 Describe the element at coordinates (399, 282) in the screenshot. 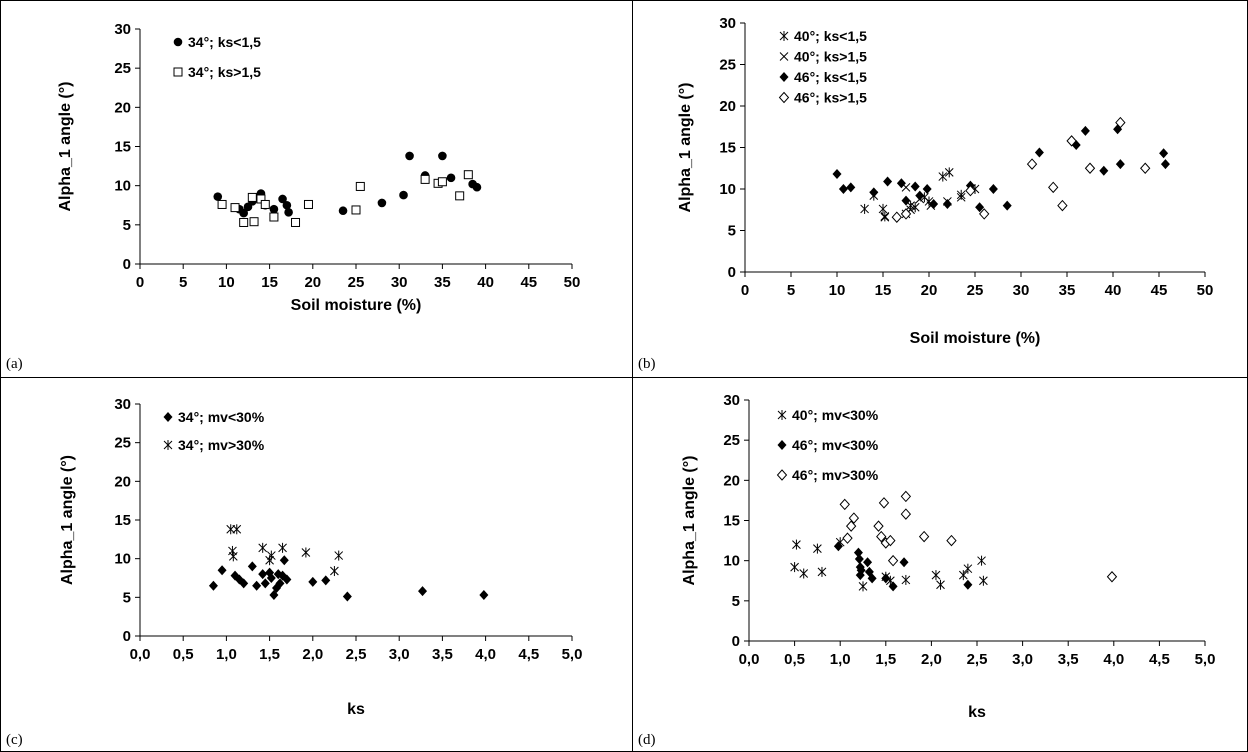

I see `x-tick-label: 30` at that location.